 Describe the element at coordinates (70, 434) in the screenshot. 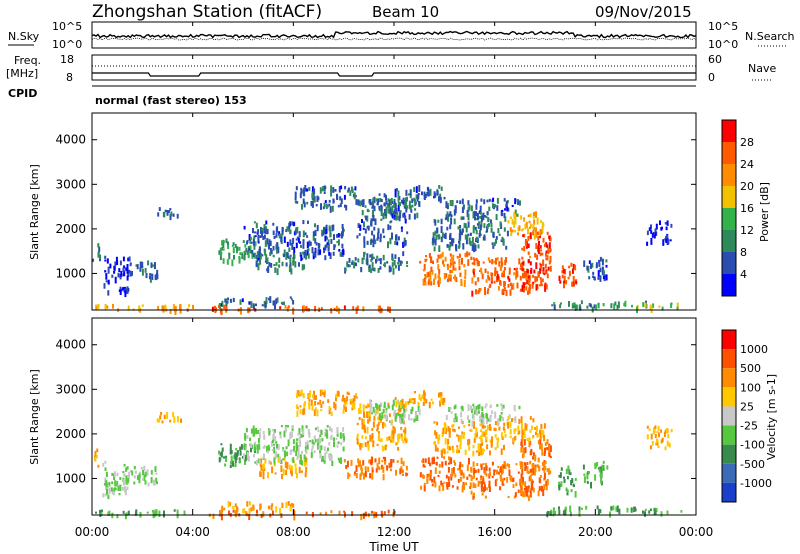

I see `y-tick-label: 2000` at that location.